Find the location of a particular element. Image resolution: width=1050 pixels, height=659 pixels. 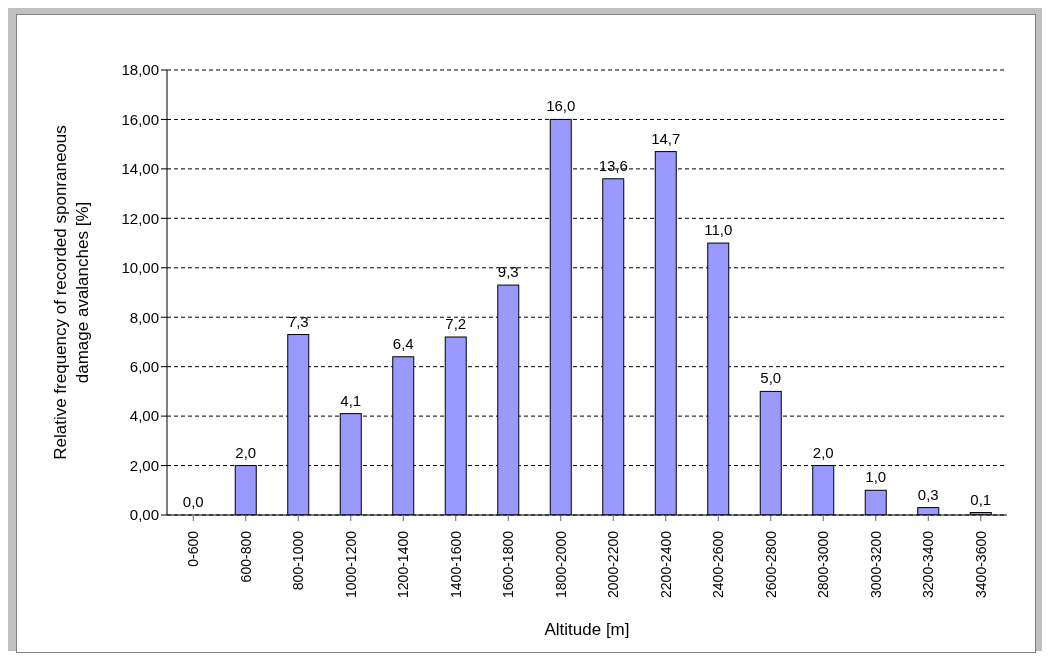

data-label: 11,0 is located at coordinates (718, 230).